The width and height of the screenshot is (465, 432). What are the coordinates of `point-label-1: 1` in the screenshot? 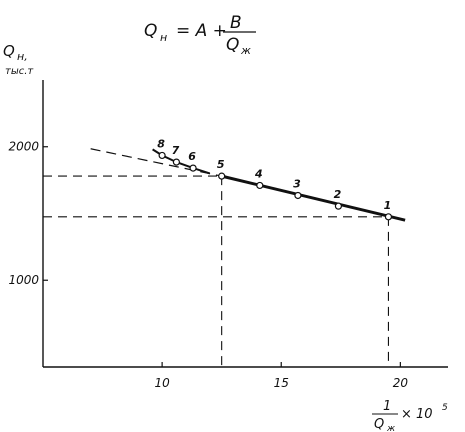 It's located at (388, 205).